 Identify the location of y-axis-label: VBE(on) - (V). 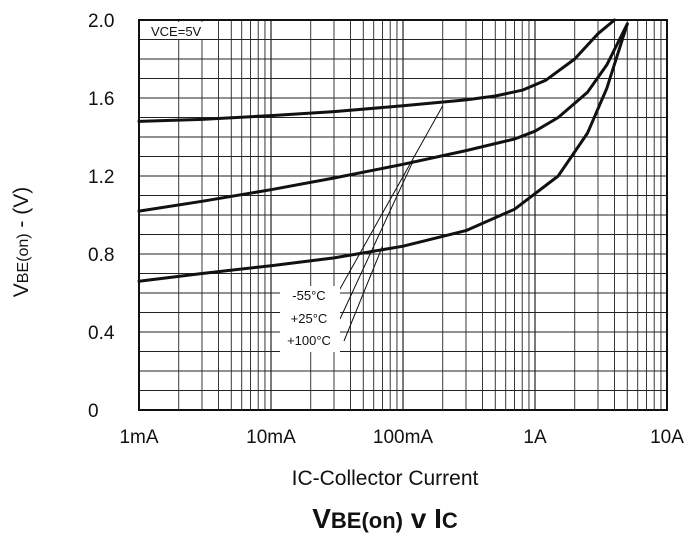
(21, 242).